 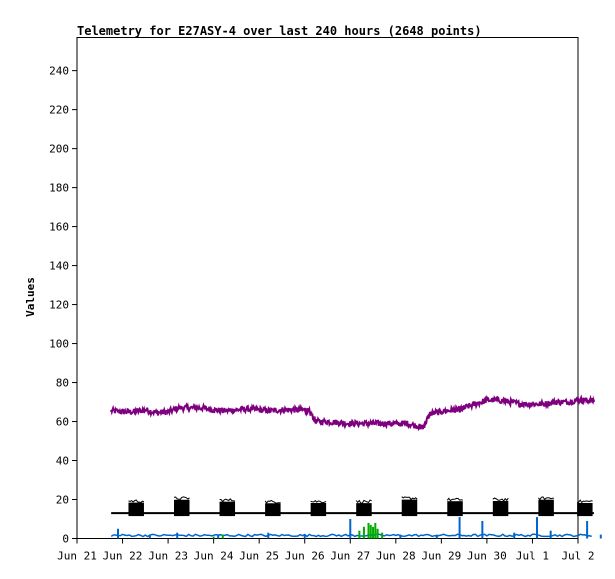 What do you see at coordinates (305, 556) in the screenshot?
I see `x-tick-label: Jun 26` at bounding box center [305, 556].